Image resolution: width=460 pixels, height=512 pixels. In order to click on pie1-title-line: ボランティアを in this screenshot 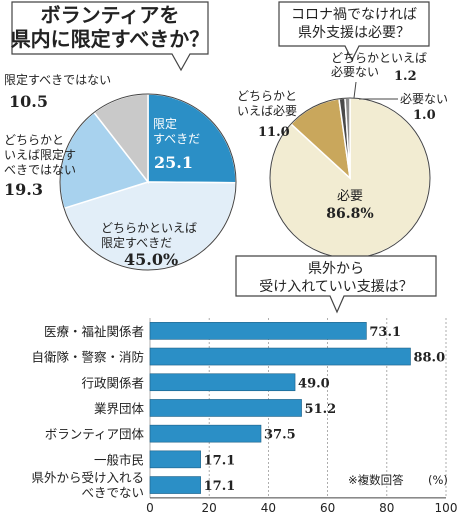, I will do `click(110, 15)`.